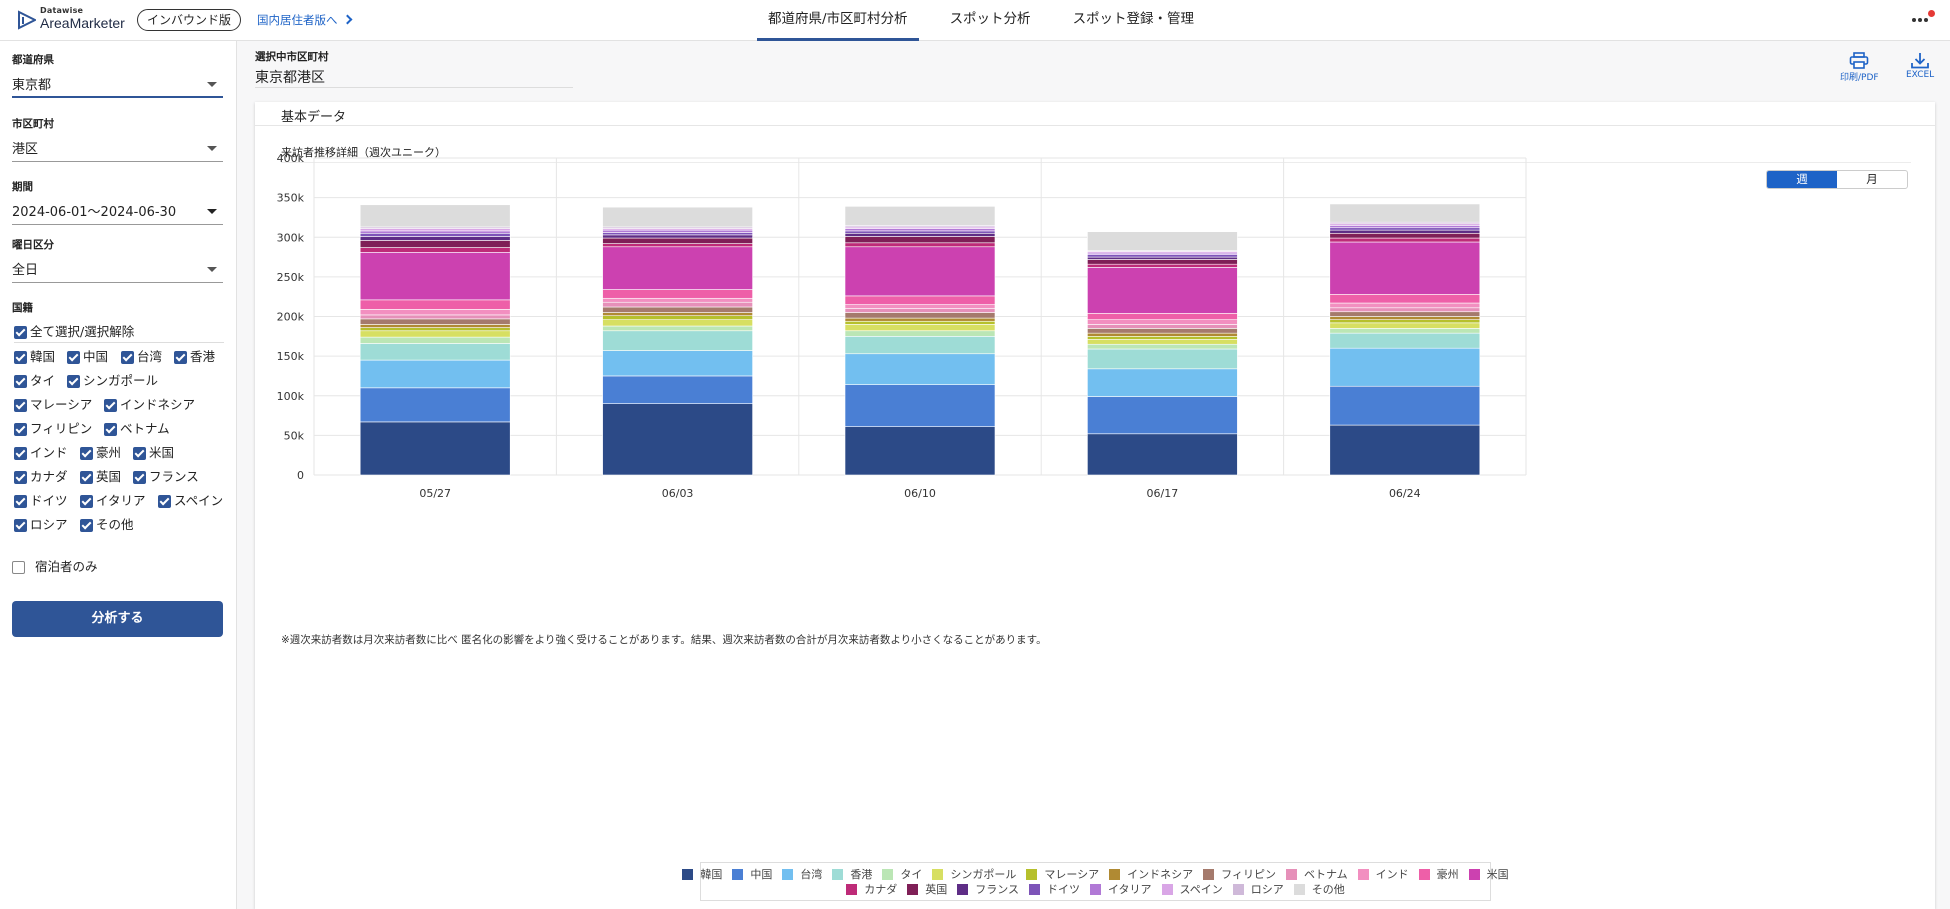 This screenshot has width=1950, height=909. Describe the element at coordinates (1258, 889) in the screenshot. I see `legend-item: ロシア` at that location.